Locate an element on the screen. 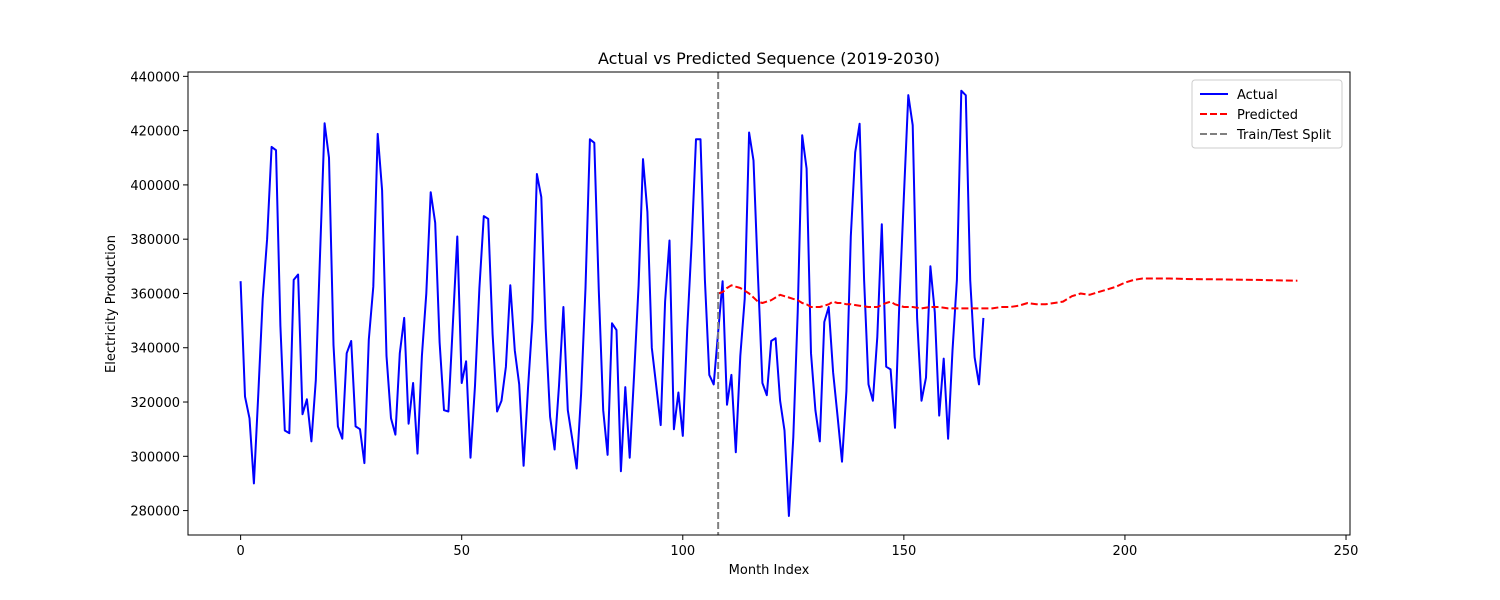 The image size is (1500, 600). y-tick-label: 300000 is located at coordinates (155, 457).